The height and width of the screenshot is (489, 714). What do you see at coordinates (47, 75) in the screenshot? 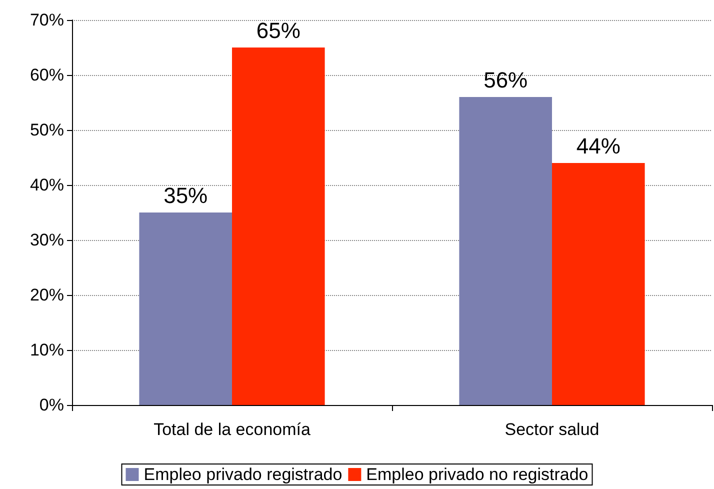
I see `y-tick-label: 60%` at bounding box center [47, 75].